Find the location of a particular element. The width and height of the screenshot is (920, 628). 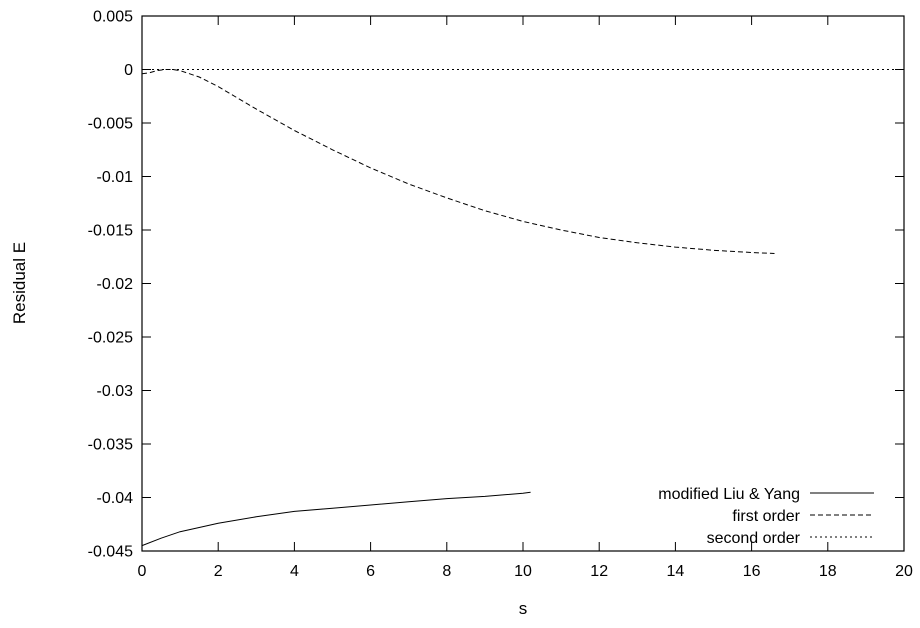

y-tick-label: -0.005 is located at coordinates (110, 124).